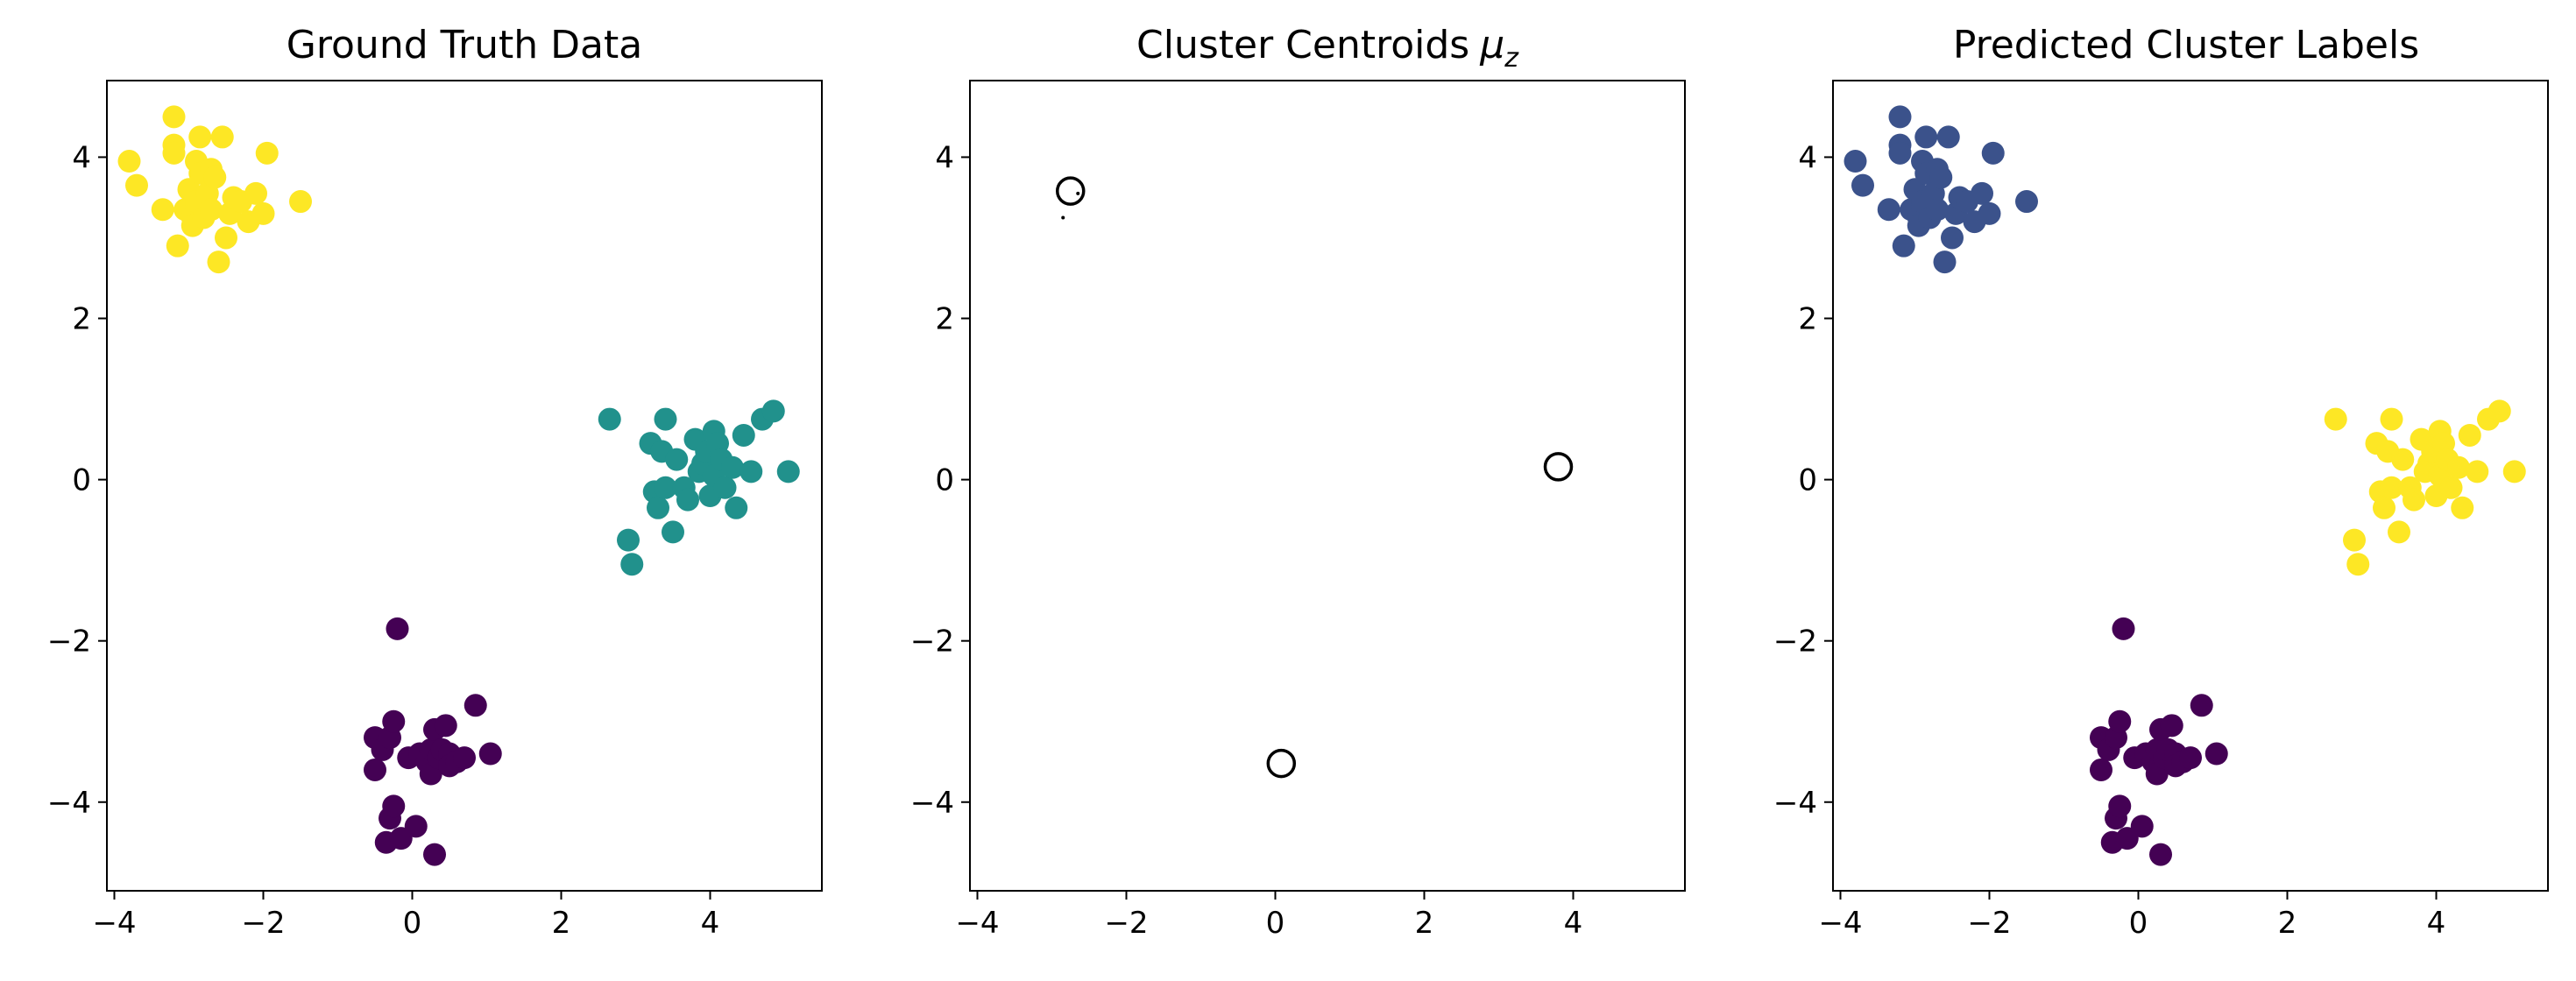  What do you see at coordinates (1063, 217) in the screenshot?
I see `centroid-trace-dot` at bounding box center [1063, 217].